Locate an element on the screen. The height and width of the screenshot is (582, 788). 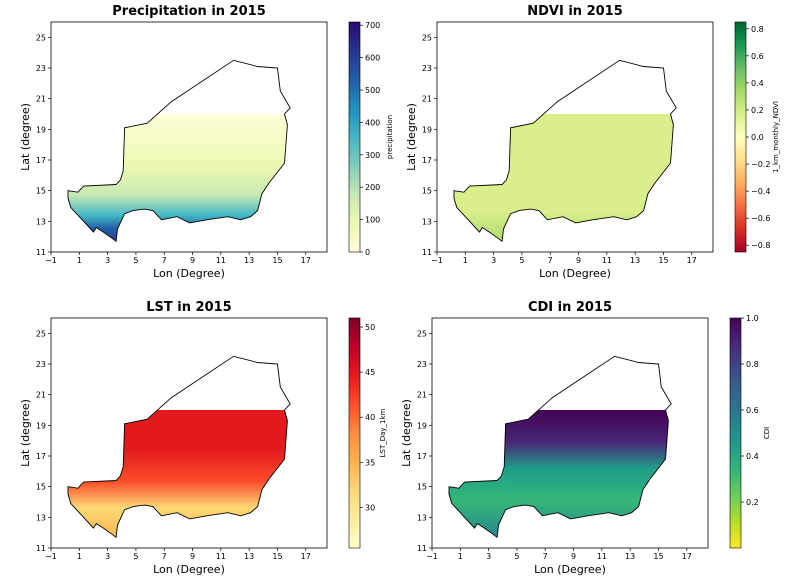
colorbar-tick-label: 40 is located at coordinates (370, 417).